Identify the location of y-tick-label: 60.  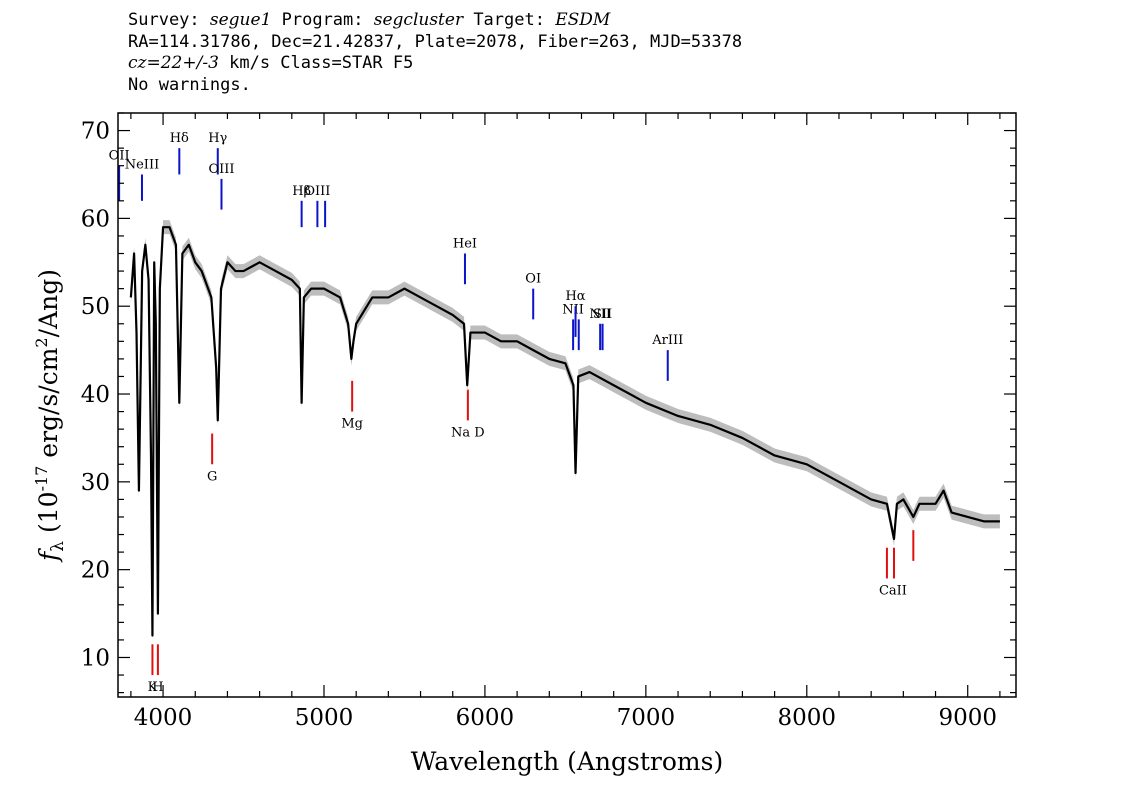
(95, 219).